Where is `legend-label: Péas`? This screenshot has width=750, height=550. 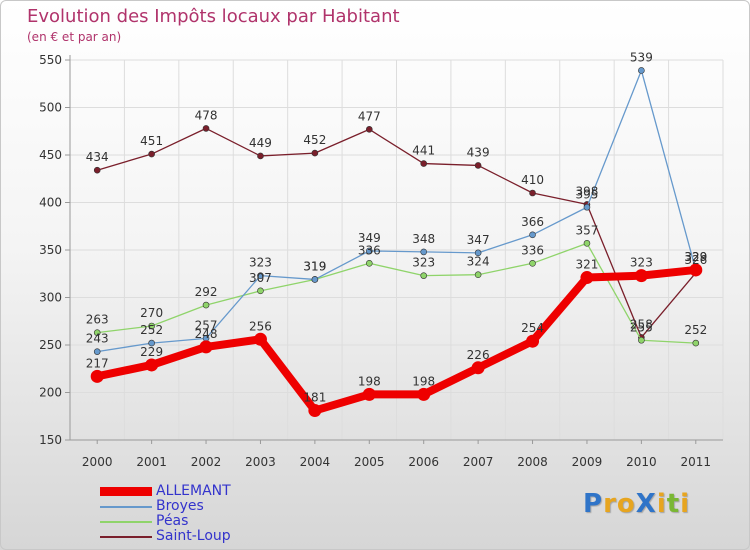
legend-label: Péas is located at coordinates (172, 521).